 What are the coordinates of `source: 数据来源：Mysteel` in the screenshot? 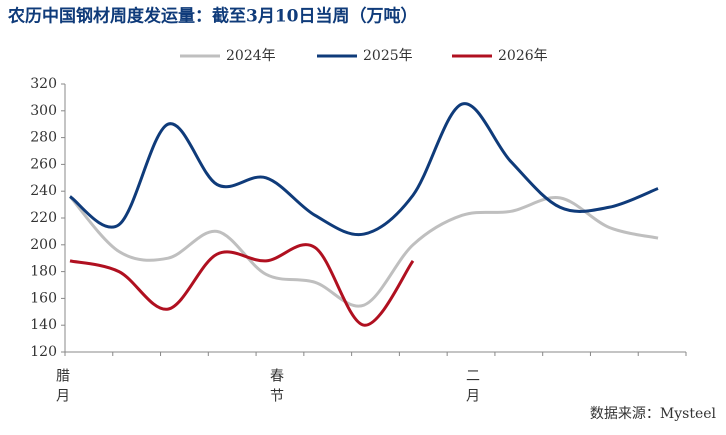 It's located at (653, 414).